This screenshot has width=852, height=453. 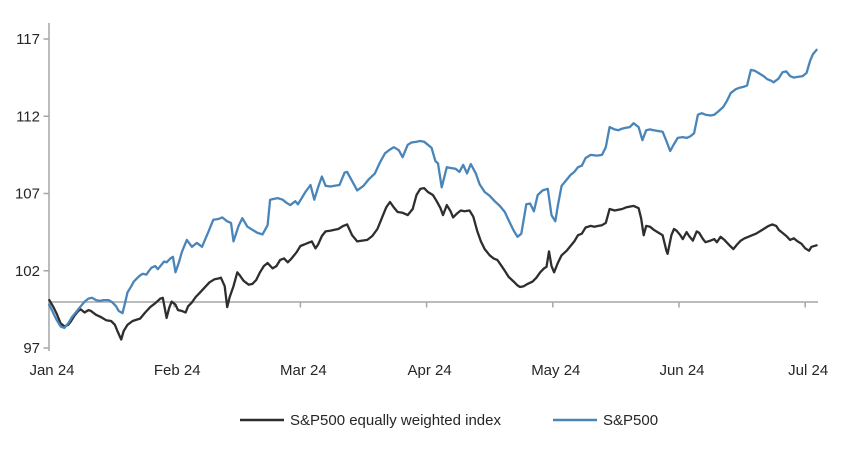 What do you see at coordinates (28, 39) in the screenshot?
I see `y-tick-label: 117` at bounding box center [28, 39].